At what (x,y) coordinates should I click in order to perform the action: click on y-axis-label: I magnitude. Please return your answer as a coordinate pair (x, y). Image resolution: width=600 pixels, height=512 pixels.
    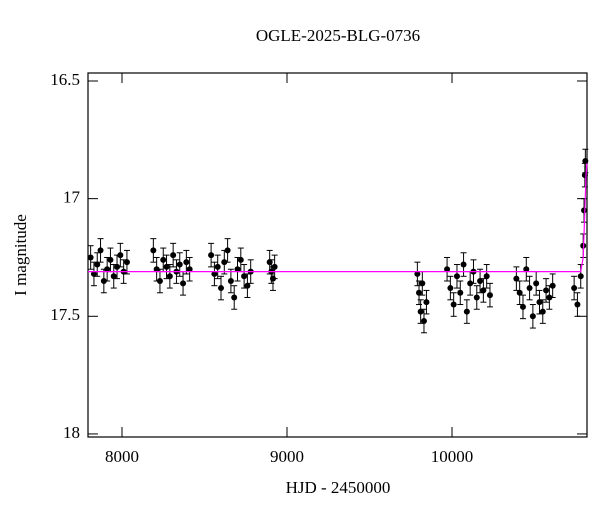
    Looking at the image, I should click on (20, 255).